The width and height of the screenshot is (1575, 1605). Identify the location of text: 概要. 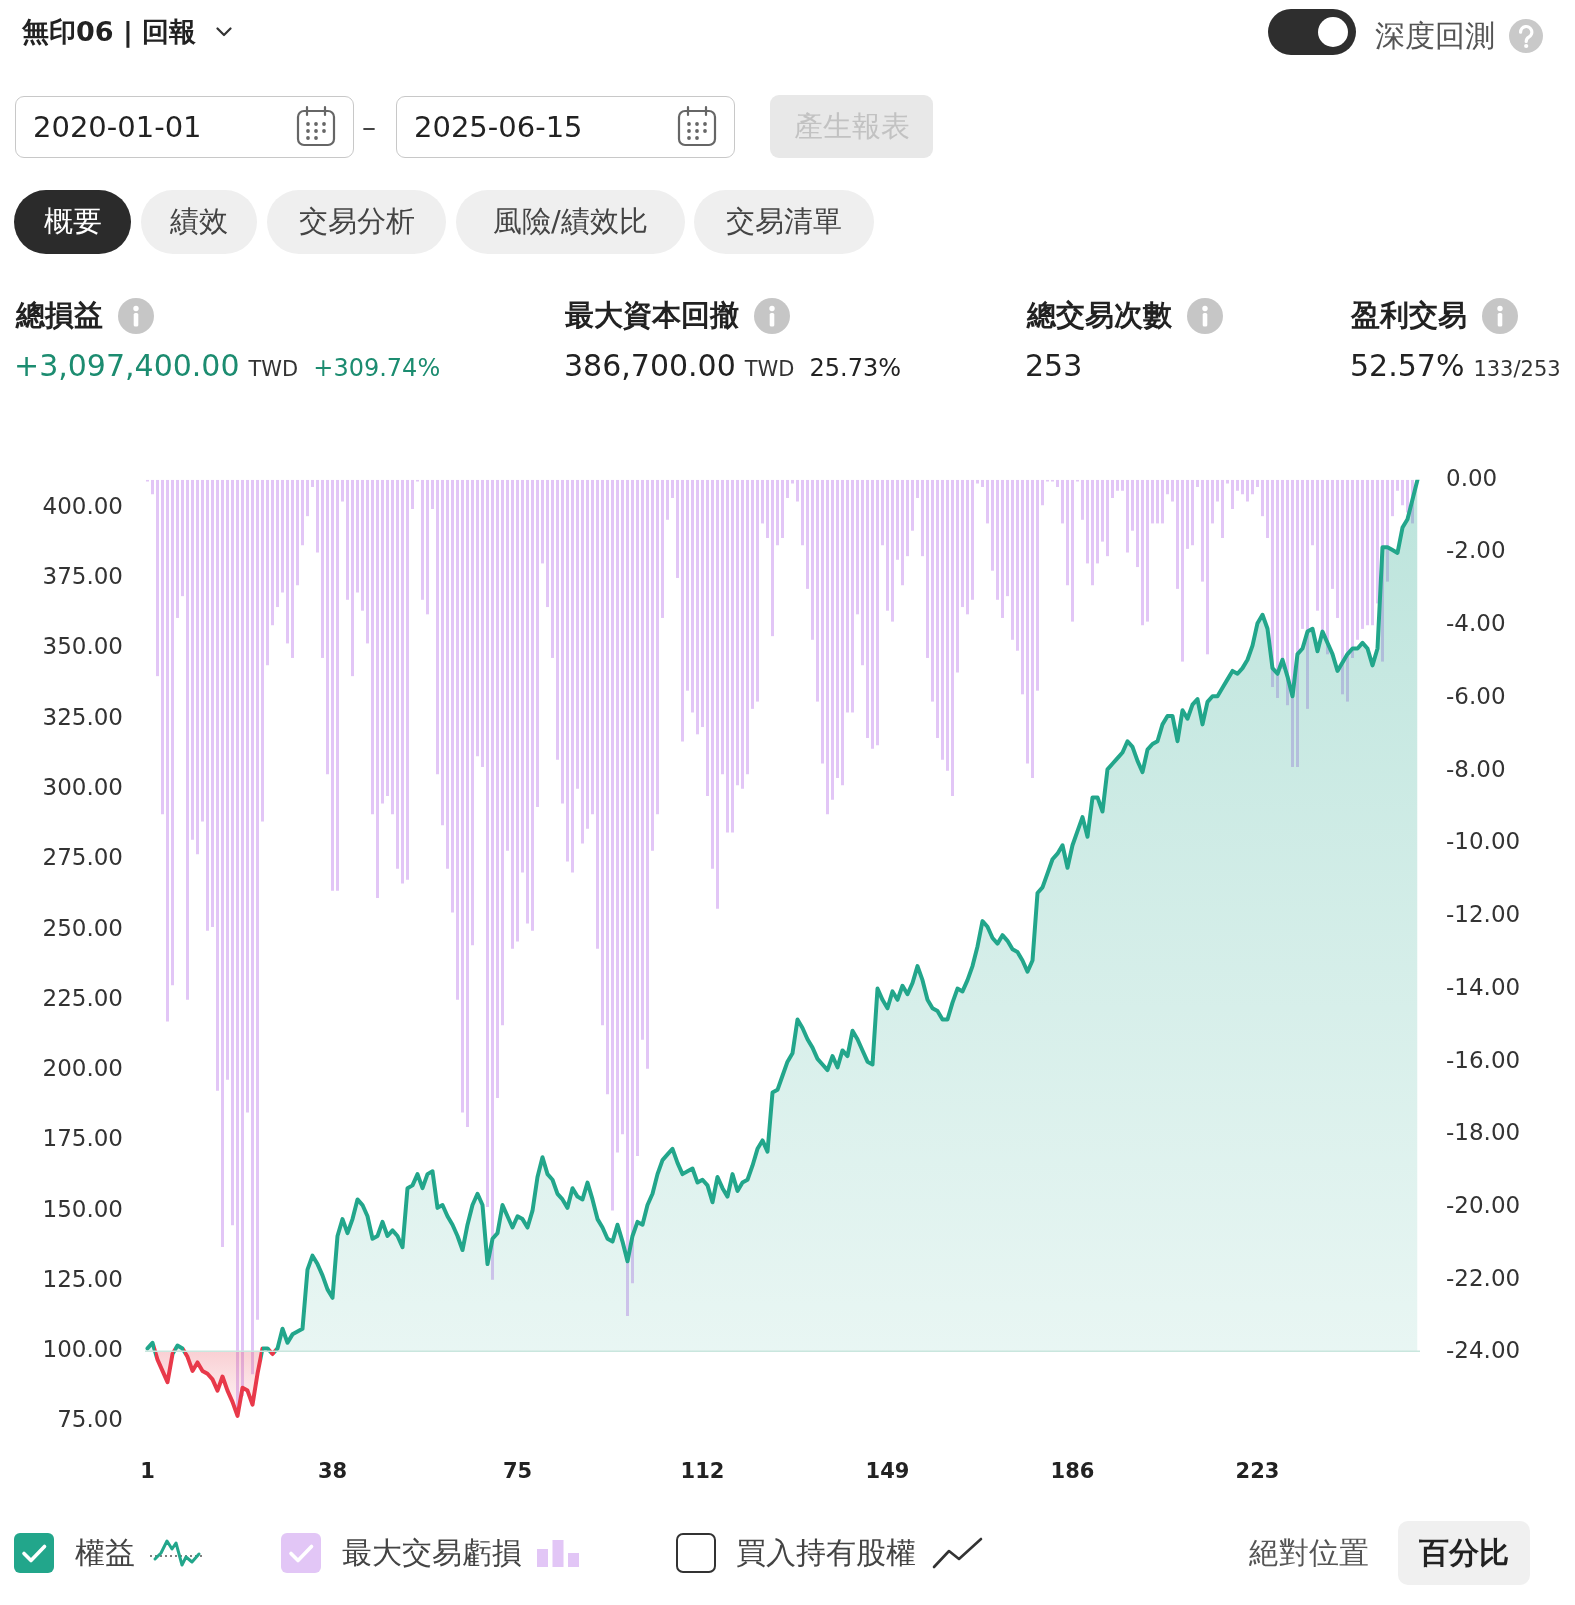
(72, 221).